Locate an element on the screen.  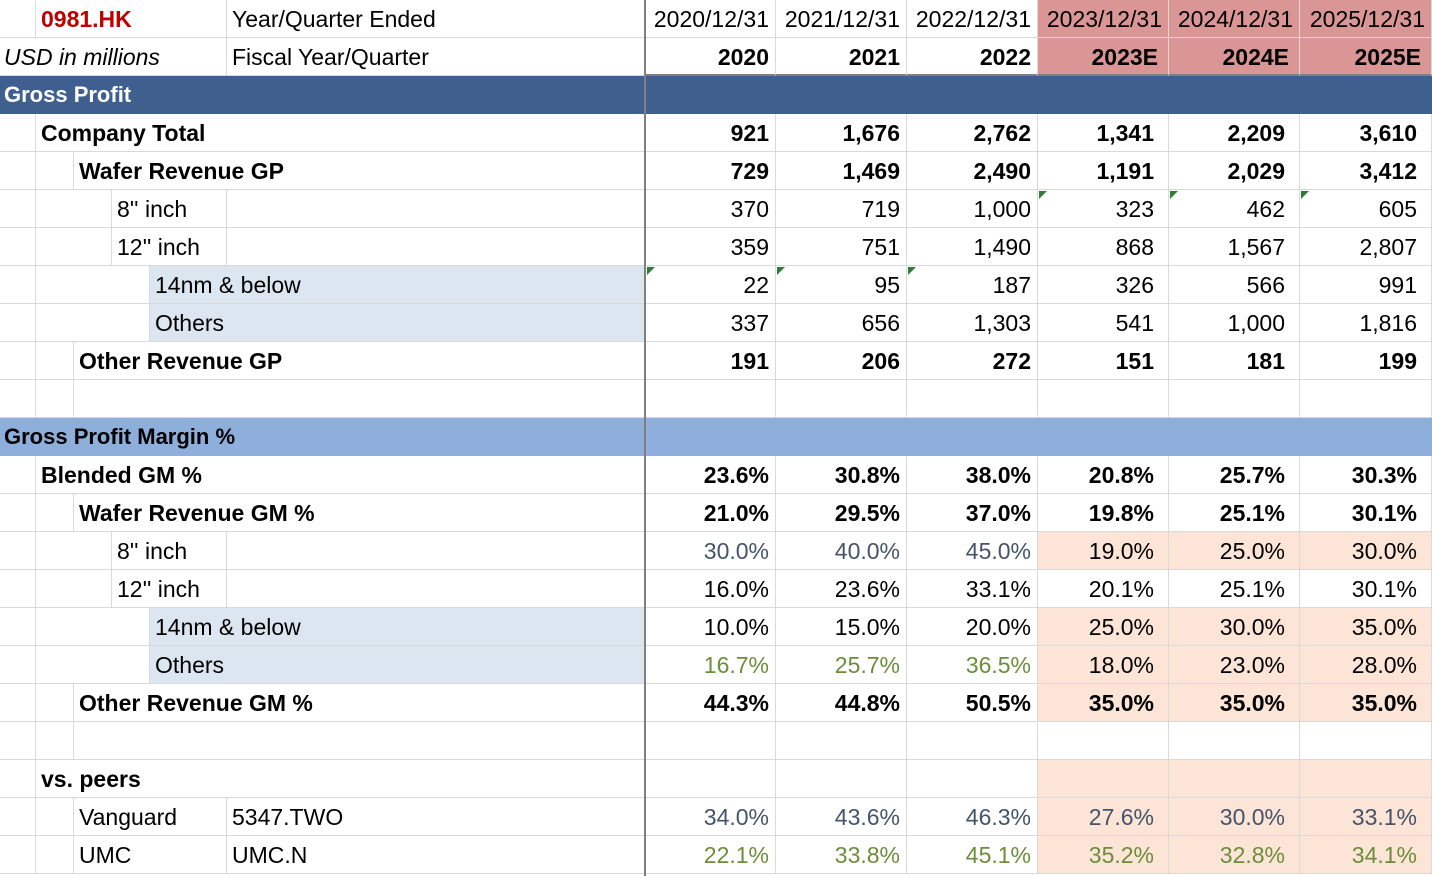
period-ended-label: Year/Quarter Ended is located at coordinates (436, 19).